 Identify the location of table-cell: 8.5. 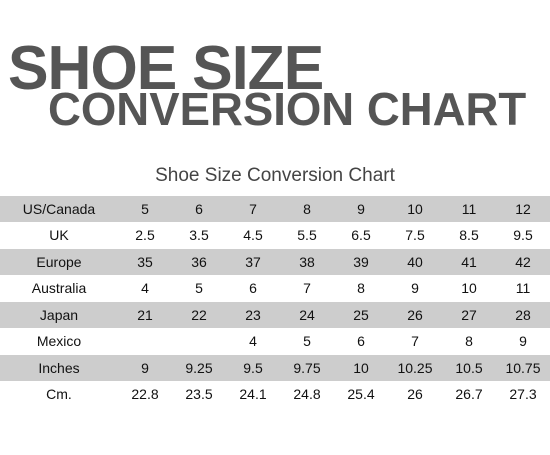
(469, 235).